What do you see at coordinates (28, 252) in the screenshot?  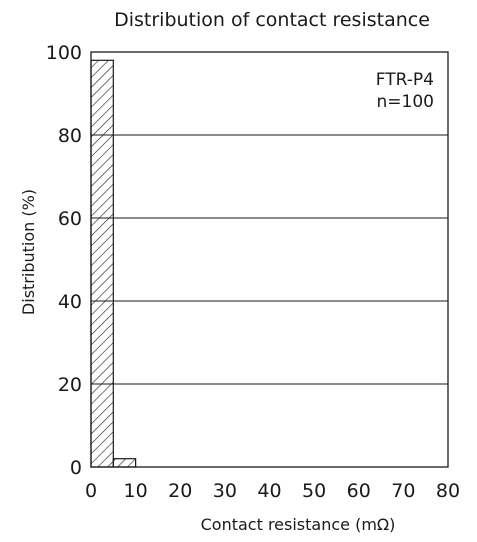 I see `y-axis-label: Distribution (%)` at bounding box center [28, 252].